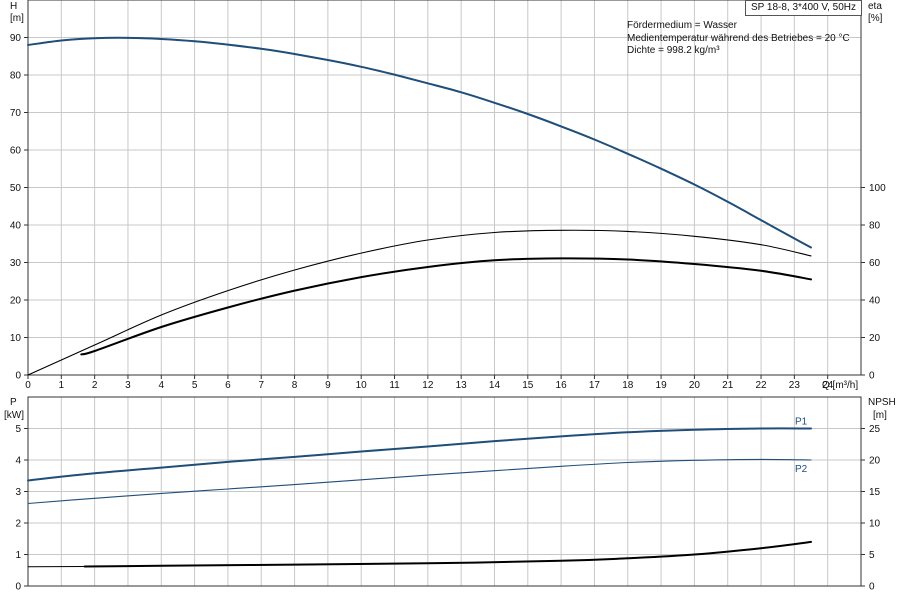 The image size is (900, 600). What do you see at coordinates (662, 385) in the screenshot?
I see `x-tick-label: 19` at bounding box center [662, 385].